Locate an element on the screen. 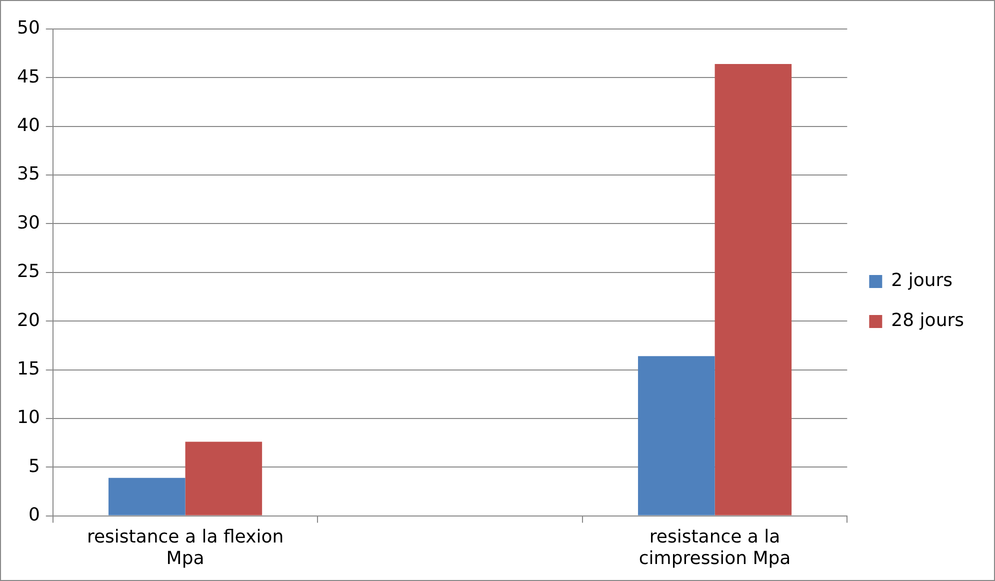 Image resolution: width=995 pixels, height=581 pixels. y-tick-label: 35 is located at coordinates (28, 174).